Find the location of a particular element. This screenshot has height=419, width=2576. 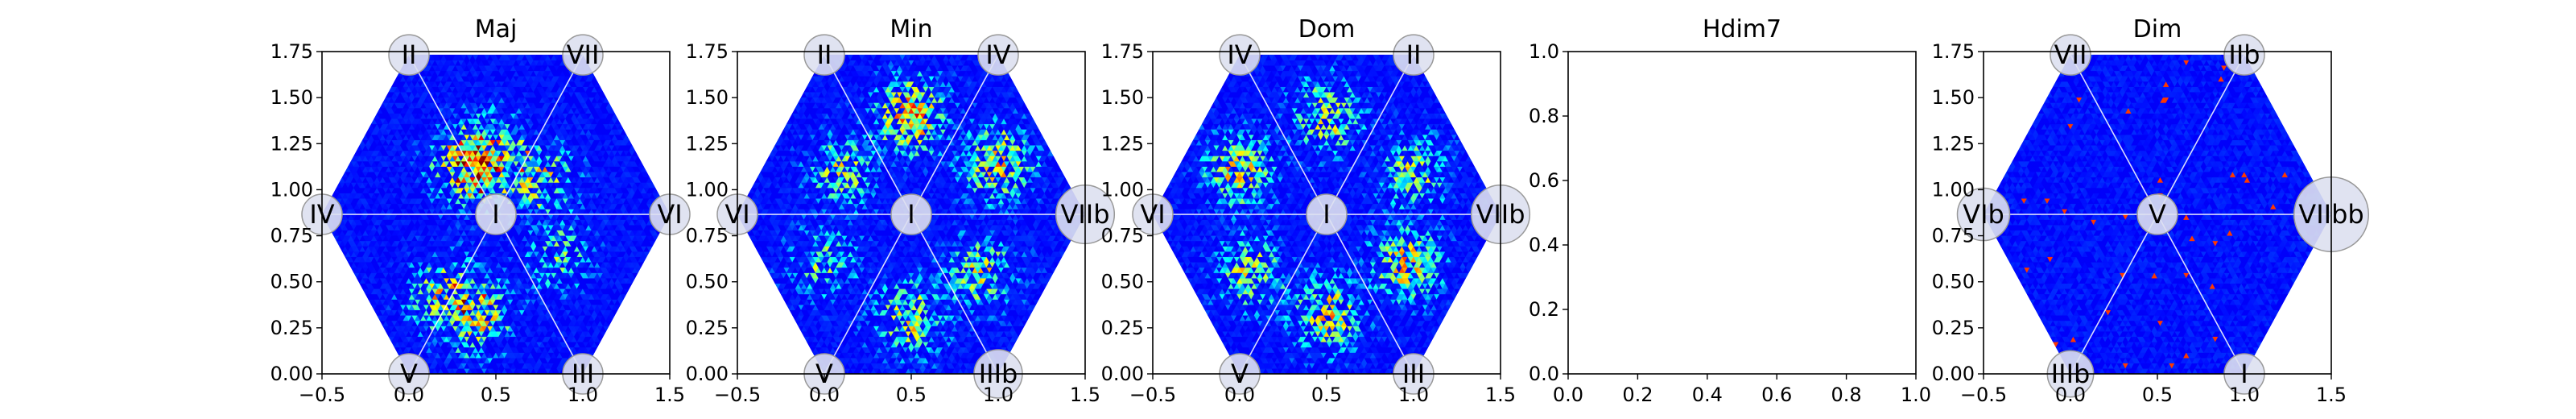

panel-title: Maj is located at coordinates (496, 29).